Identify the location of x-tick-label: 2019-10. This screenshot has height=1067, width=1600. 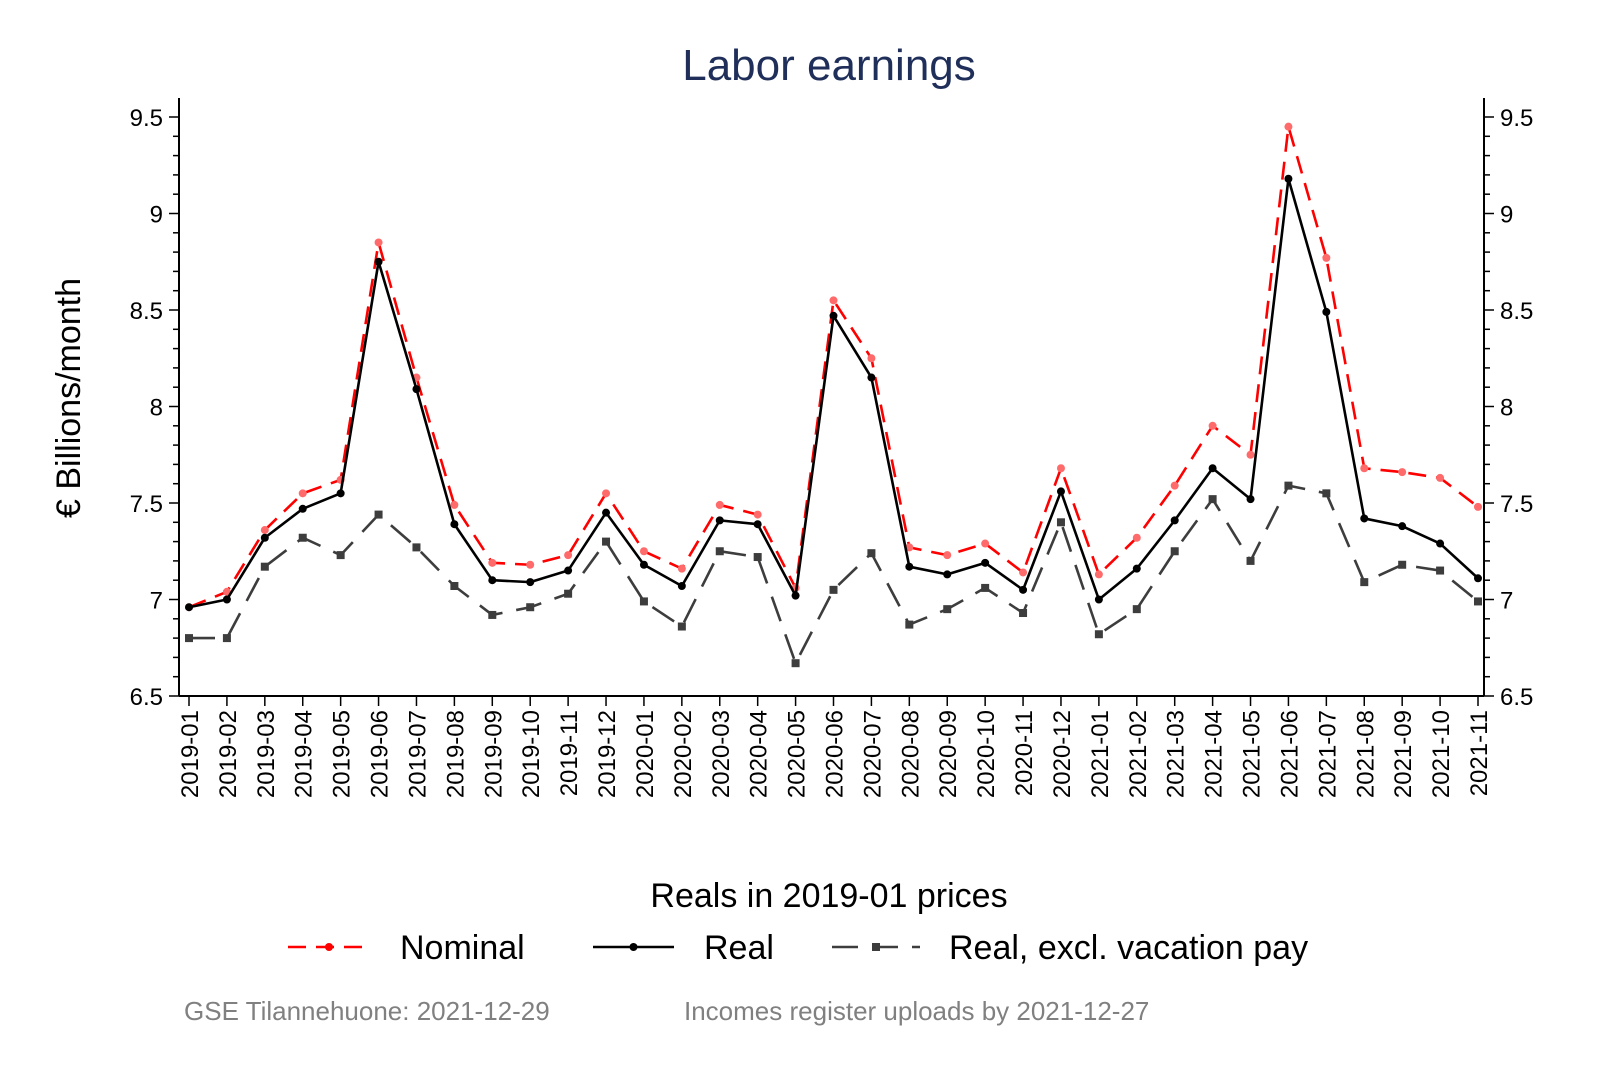
(531, 754).